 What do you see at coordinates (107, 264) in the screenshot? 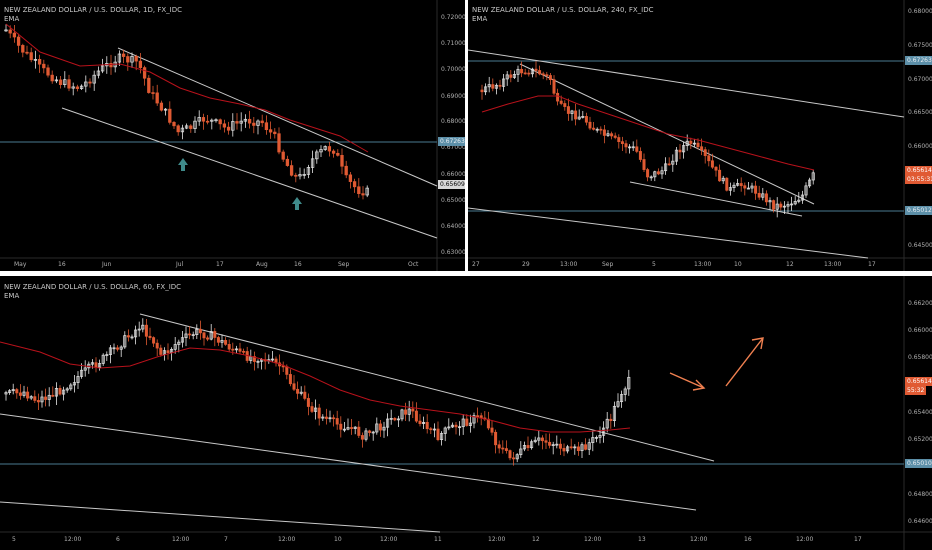
I see `daily-x-tick: Jun` at bounding box center [107, 264].